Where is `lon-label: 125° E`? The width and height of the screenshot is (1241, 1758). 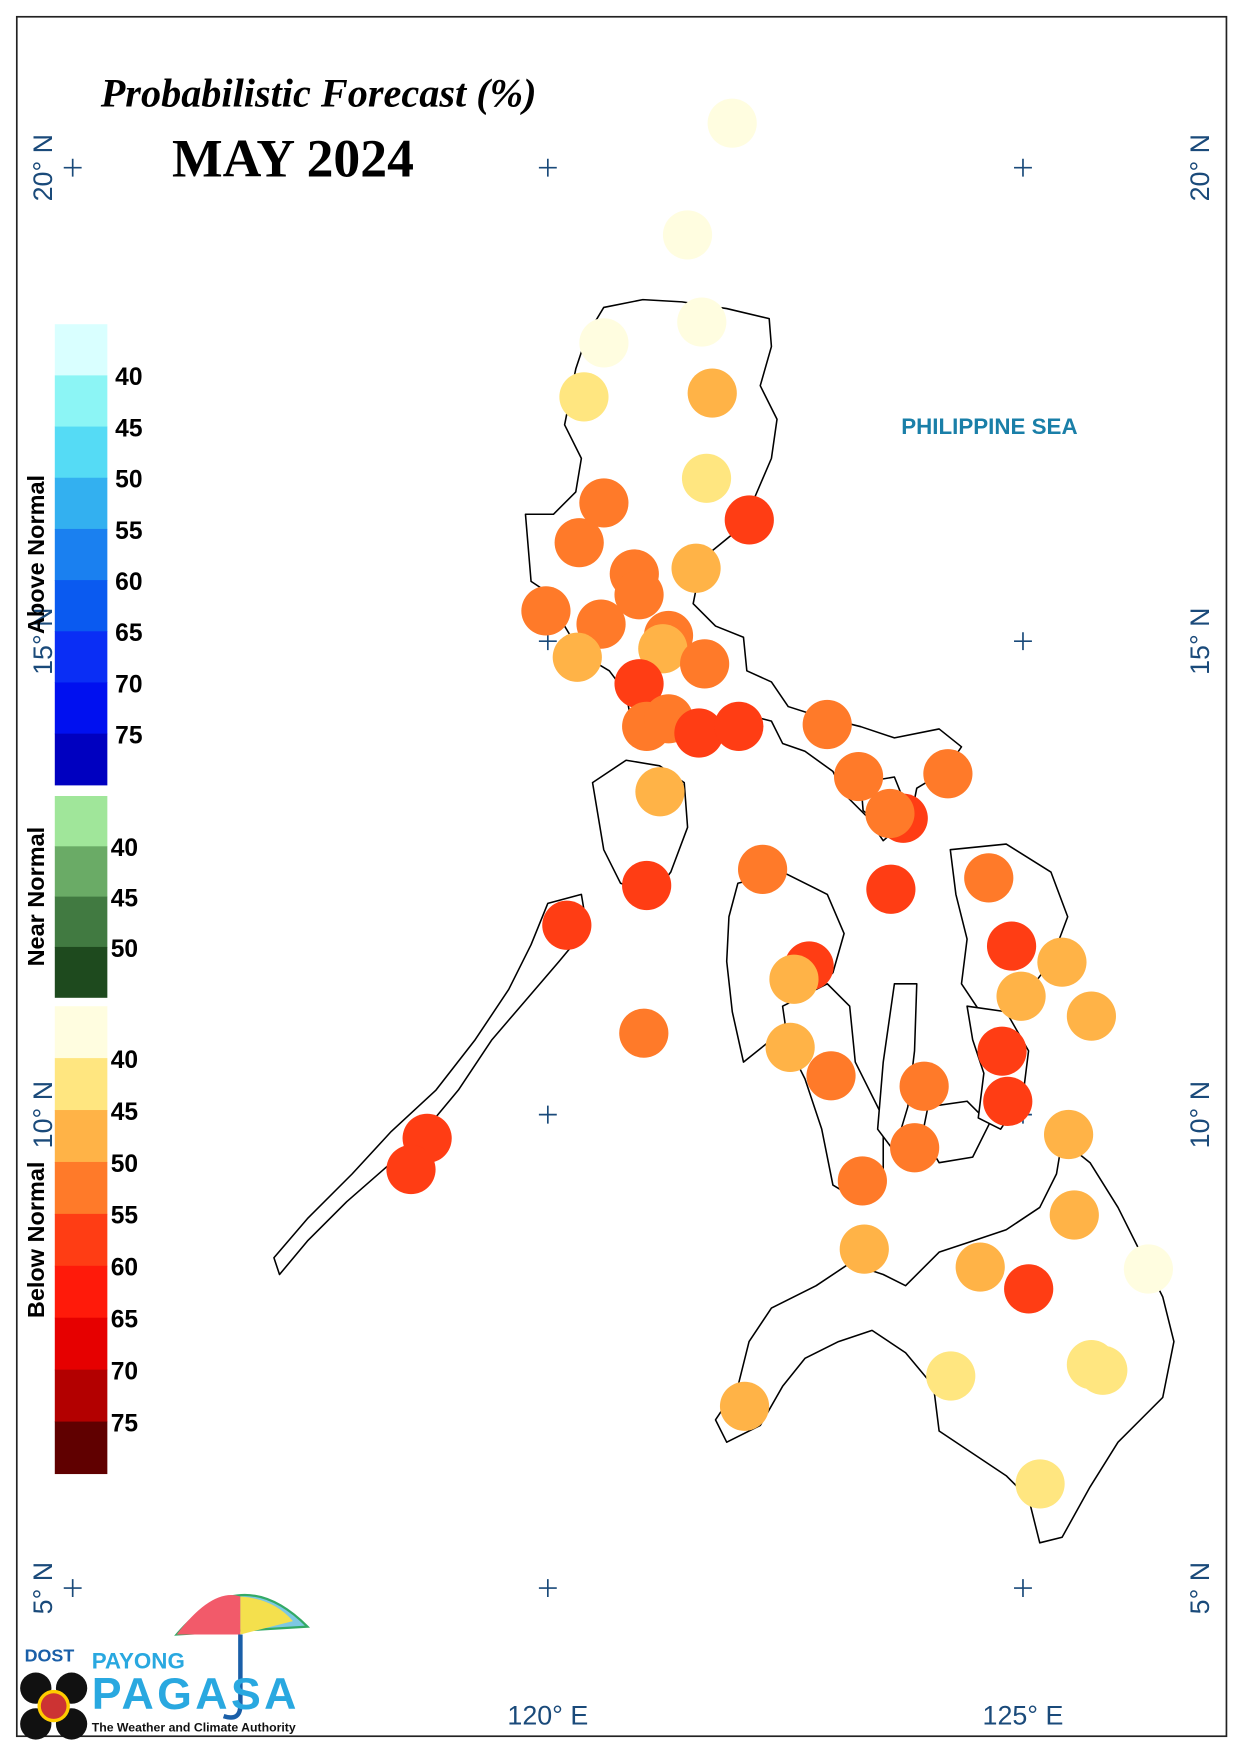
lon-label: 125° E is located at coordinates (1023, 1715).